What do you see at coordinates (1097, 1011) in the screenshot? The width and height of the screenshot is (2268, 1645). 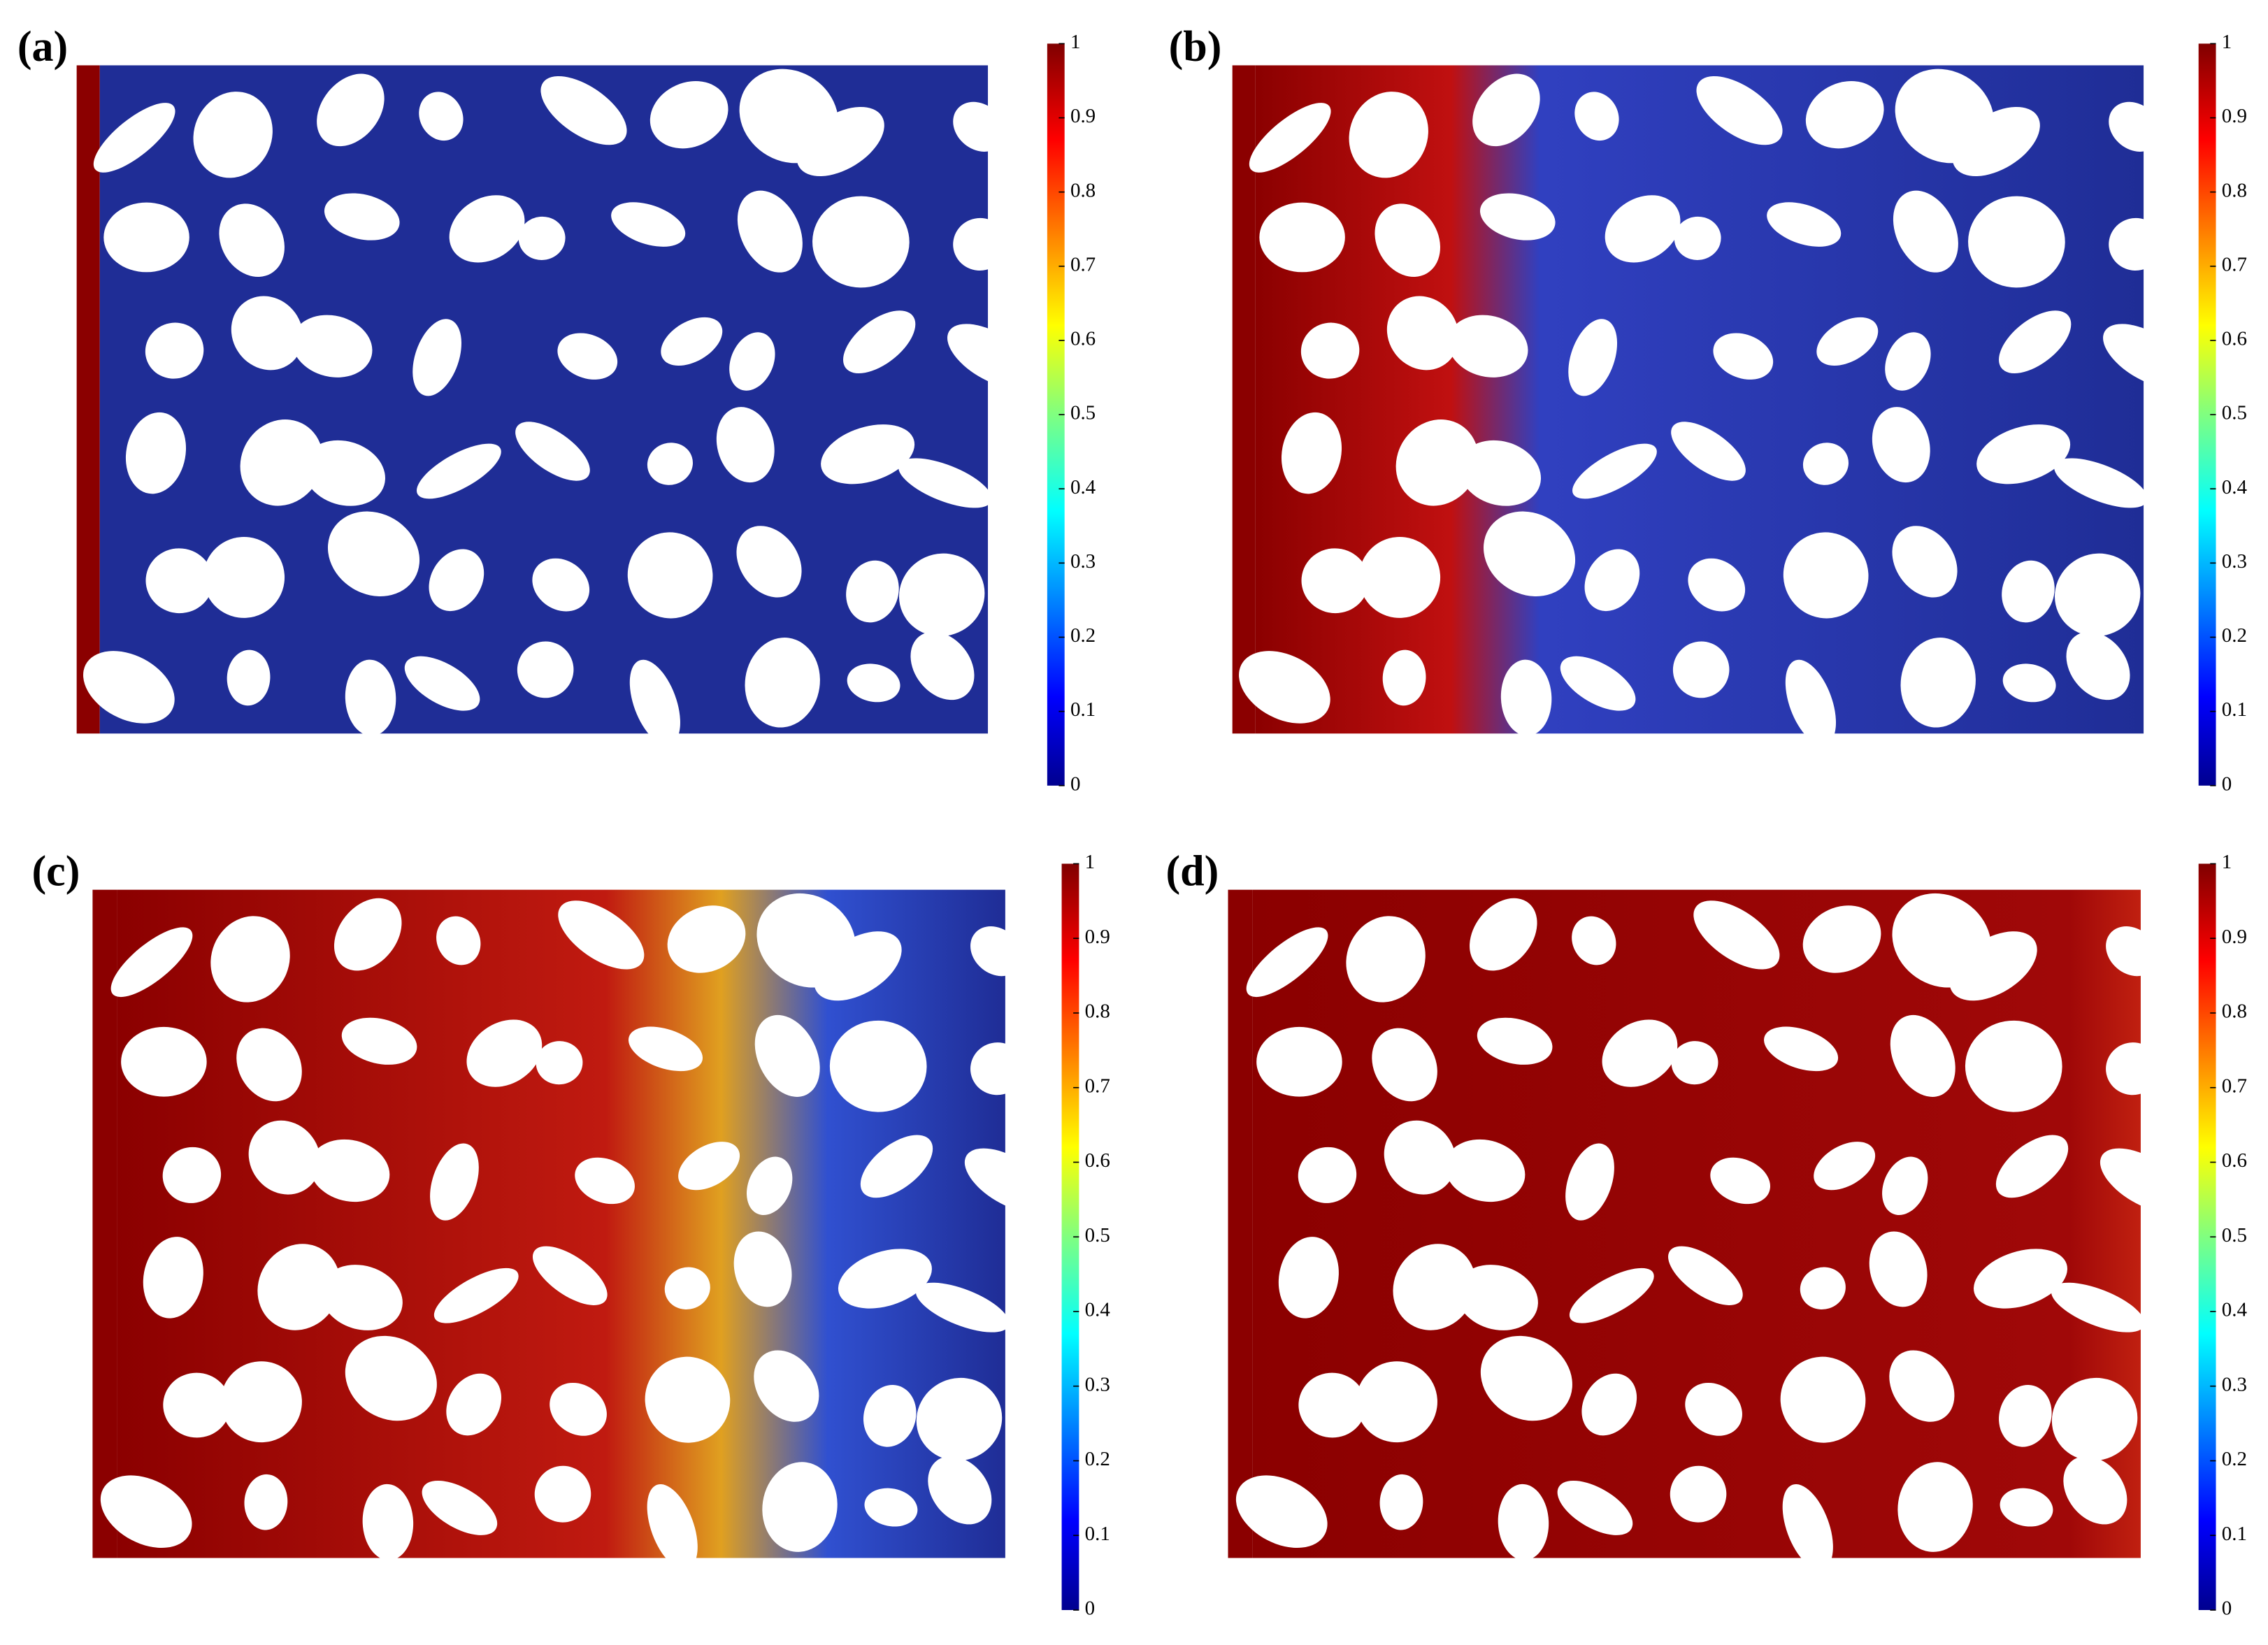 I see `colorbar-tick-label: 0.8` at bounding box center [1097, 1011].